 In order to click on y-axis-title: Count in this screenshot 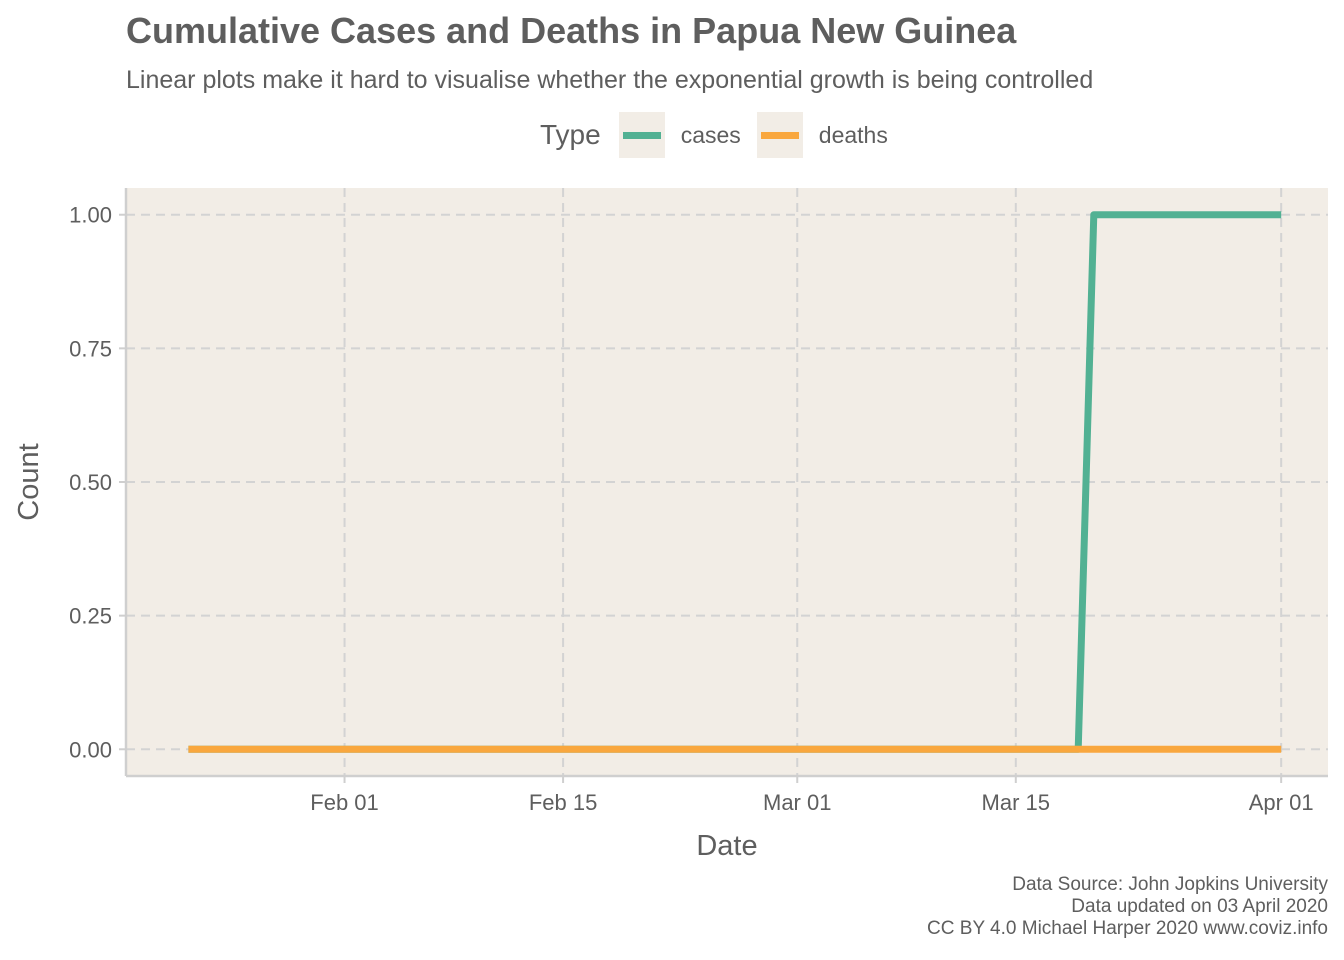, I will do `click(29, 481)`.